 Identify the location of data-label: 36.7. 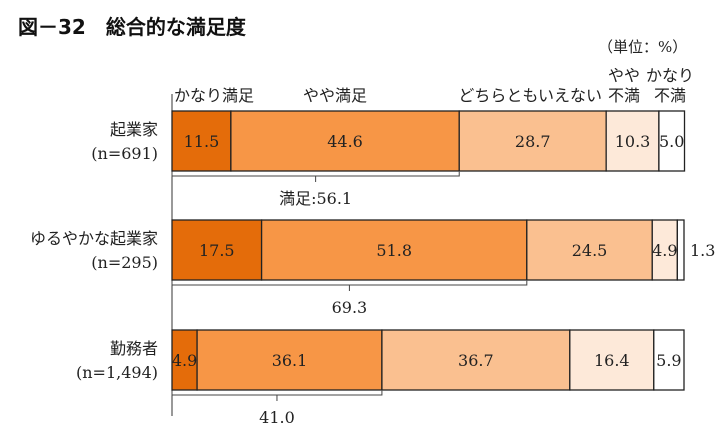
(476, 360).